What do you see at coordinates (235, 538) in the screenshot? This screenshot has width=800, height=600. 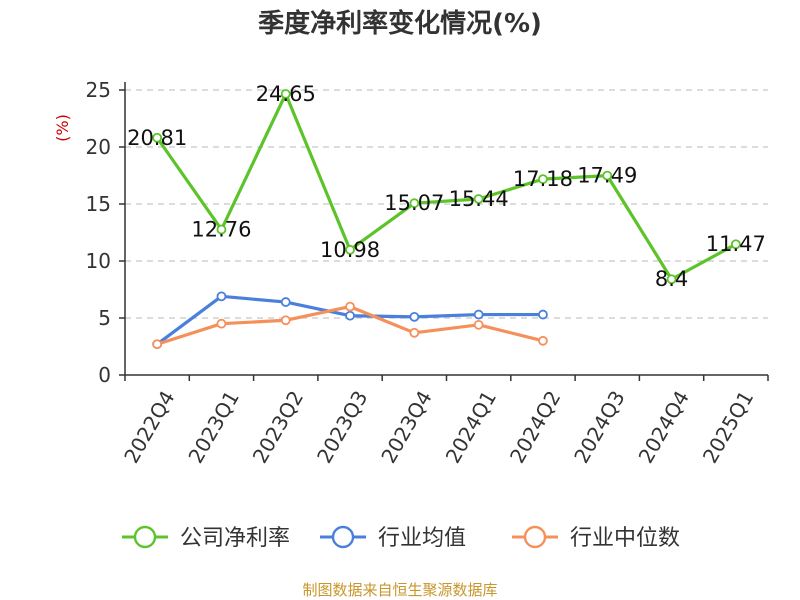 I see `legend-label: 公司净利率` at bounding box center [235, 538].